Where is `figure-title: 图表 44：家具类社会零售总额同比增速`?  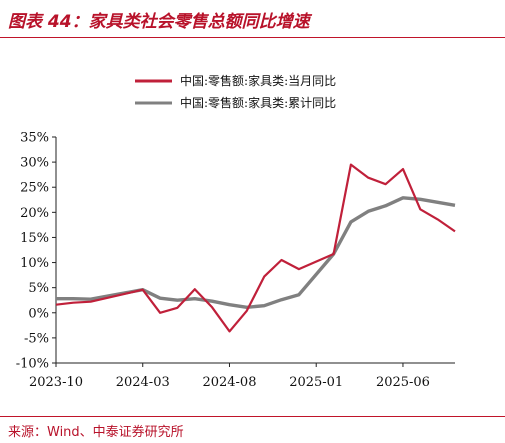 figure-title: 图表 44：家具类社会零售总额同比增速 is located at coordinates (159, 22).